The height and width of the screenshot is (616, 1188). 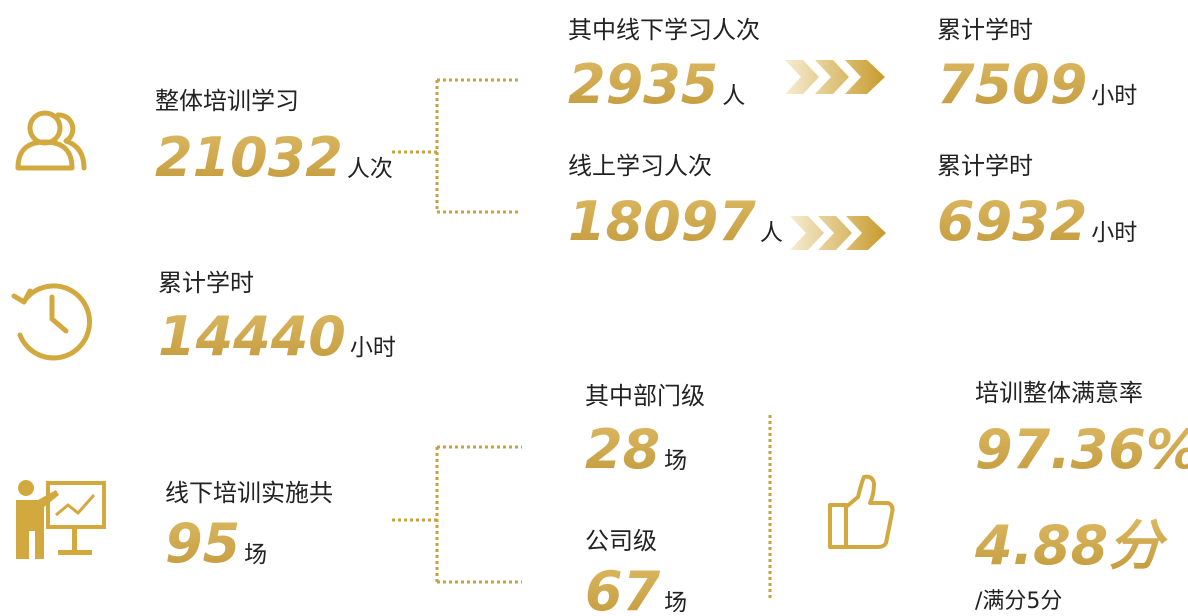 I want to click on value: 95, so click(x=202, y=543).